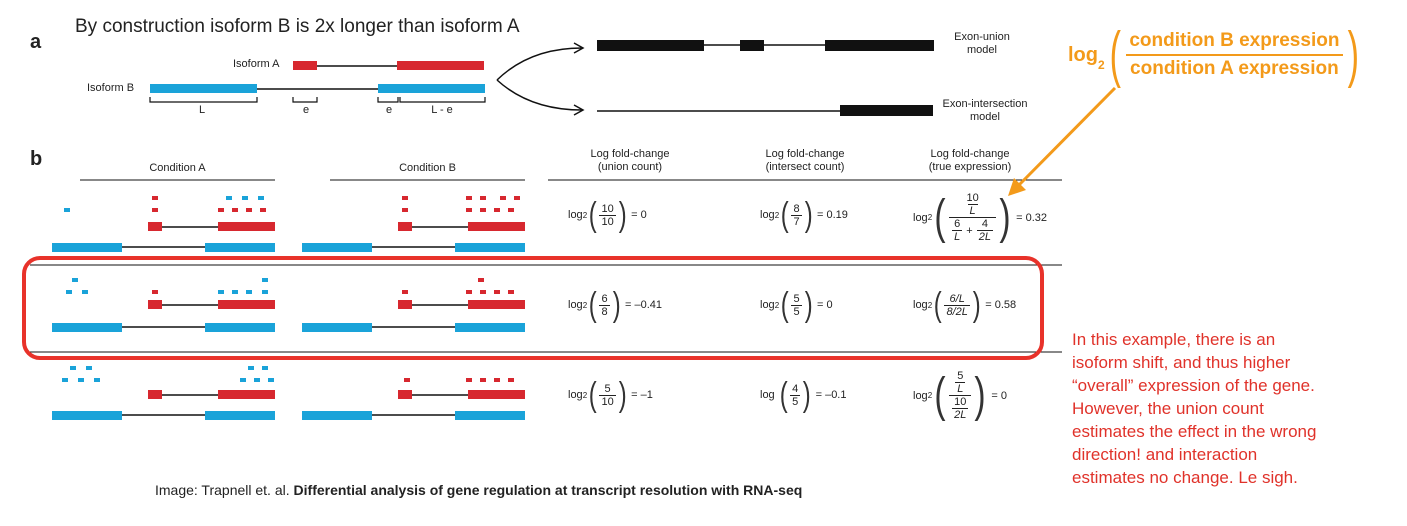  What do you see at coordinates (970, 160) in the screenshot?
I see `true-expression-header: Log fold-change (true expression)` at bounding box center [970, 160].